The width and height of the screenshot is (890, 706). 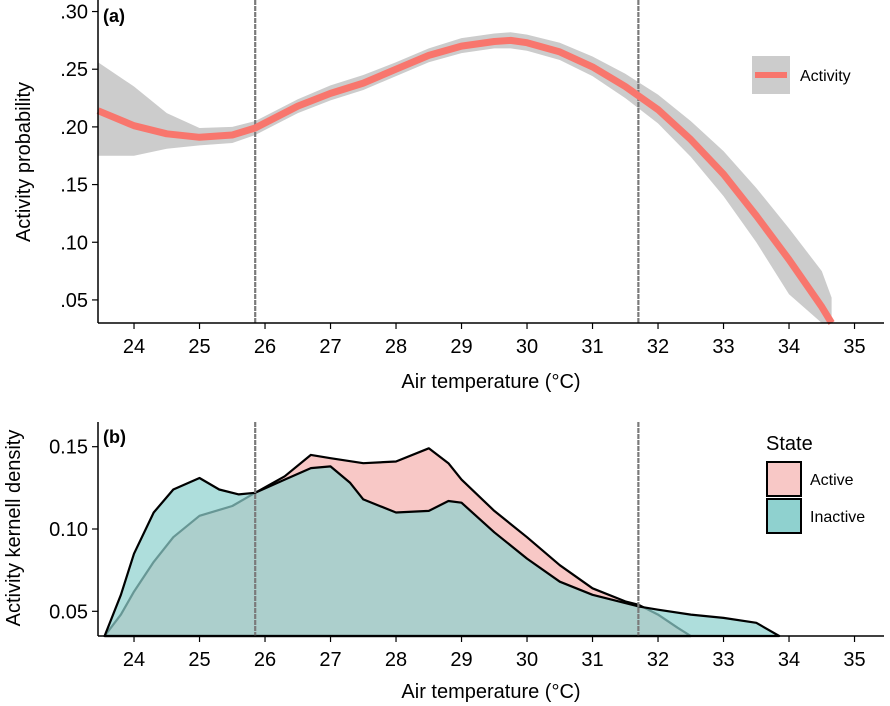 I want to click on legend-label: Inactive, so click(x=837, y=517).